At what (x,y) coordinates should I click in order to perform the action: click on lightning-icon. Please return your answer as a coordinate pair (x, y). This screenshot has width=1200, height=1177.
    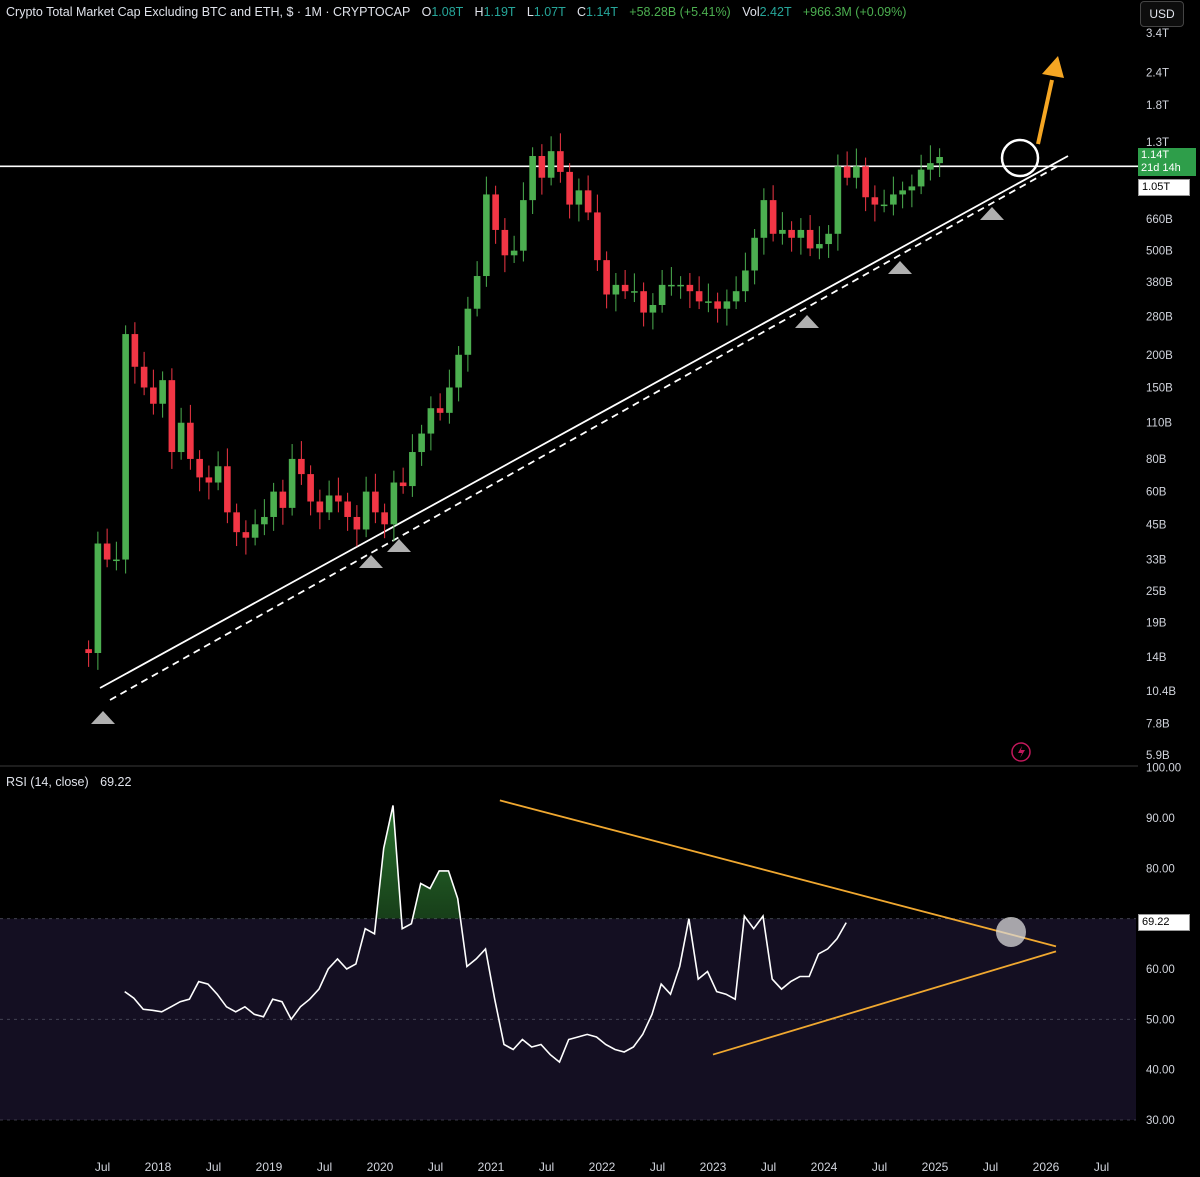
    Looking at the image, I should click on (1021, 752).